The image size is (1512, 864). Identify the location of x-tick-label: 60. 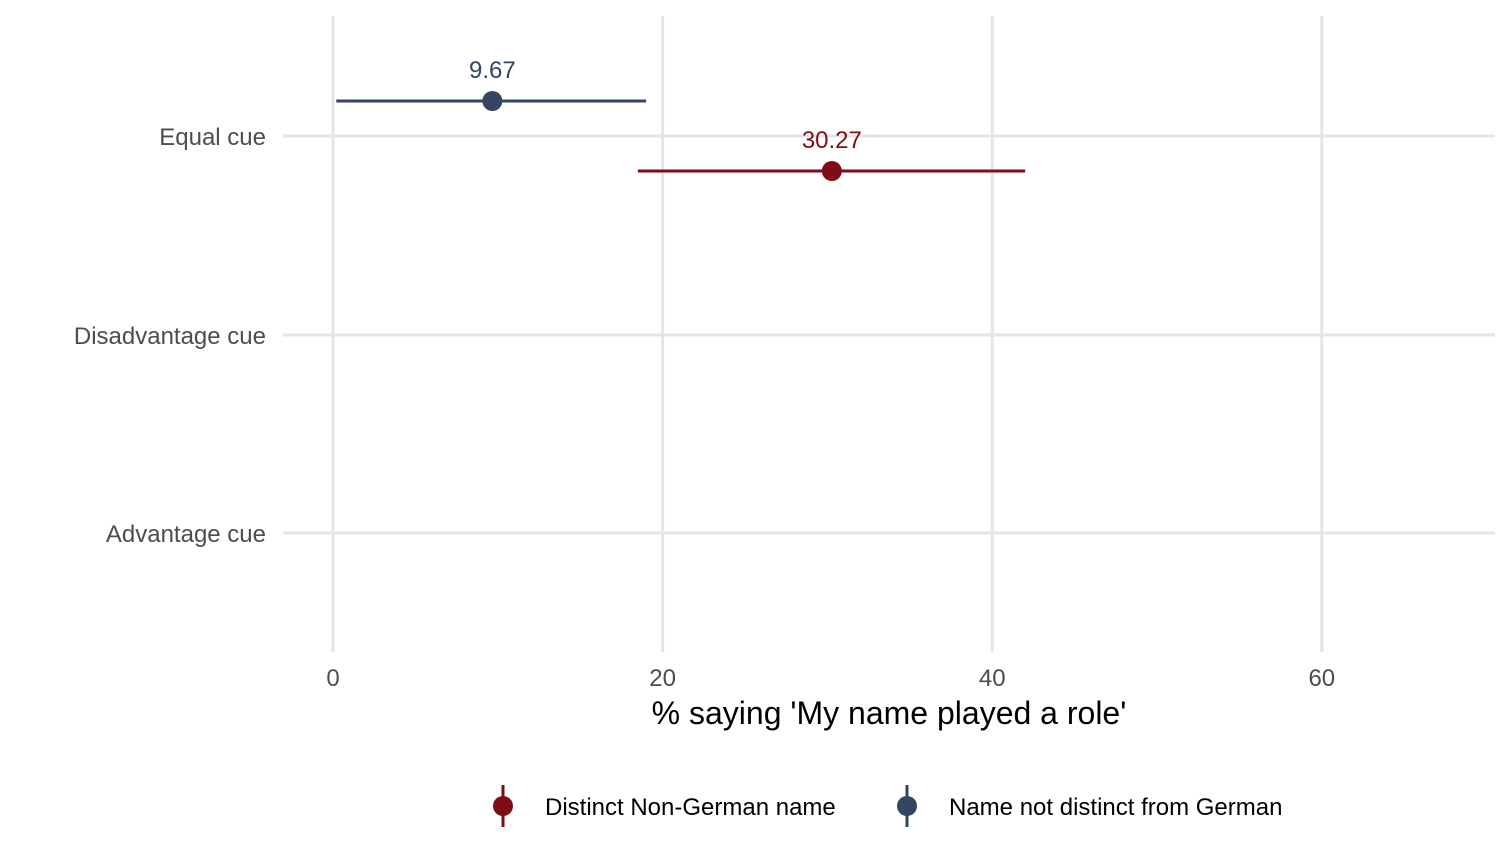
(1321, 678).